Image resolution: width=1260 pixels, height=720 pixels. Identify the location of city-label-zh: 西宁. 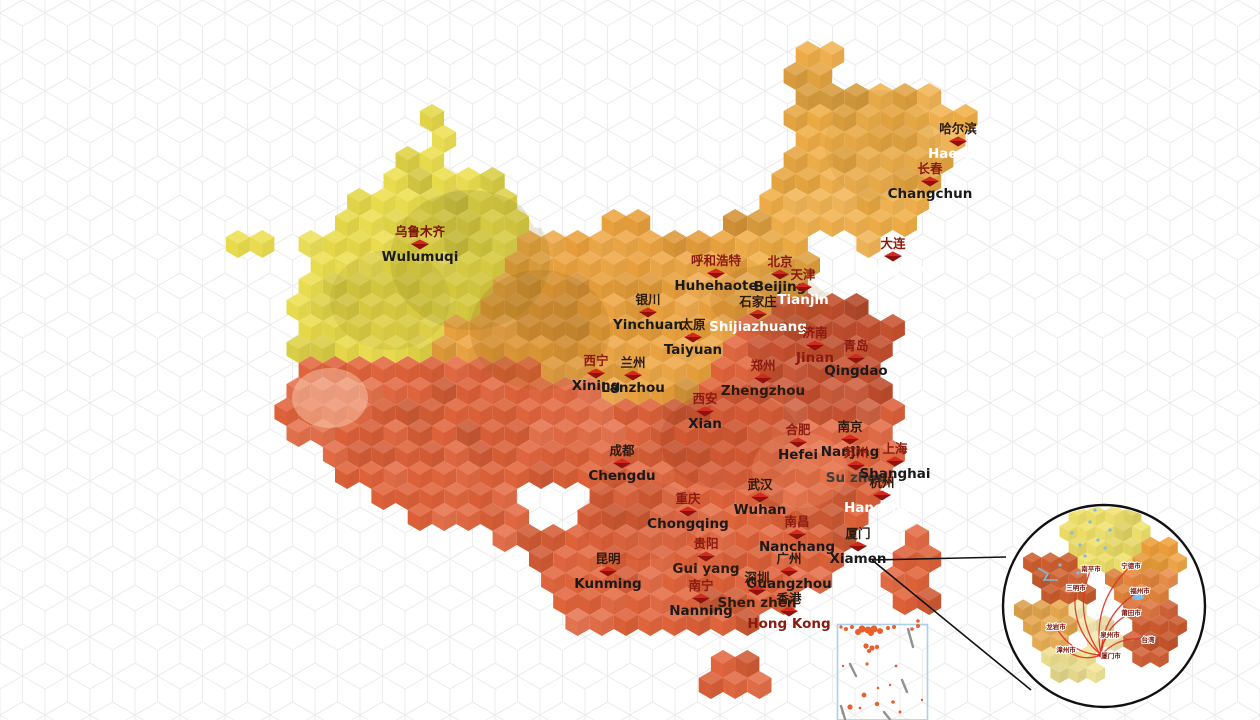
(595, 360).